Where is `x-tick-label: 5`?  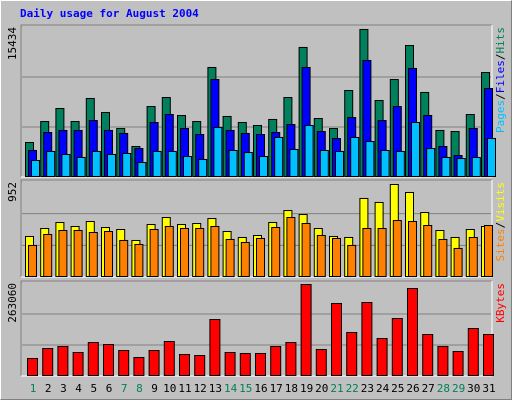
x-tick-label: 5 is located at coordinates (93, 388).